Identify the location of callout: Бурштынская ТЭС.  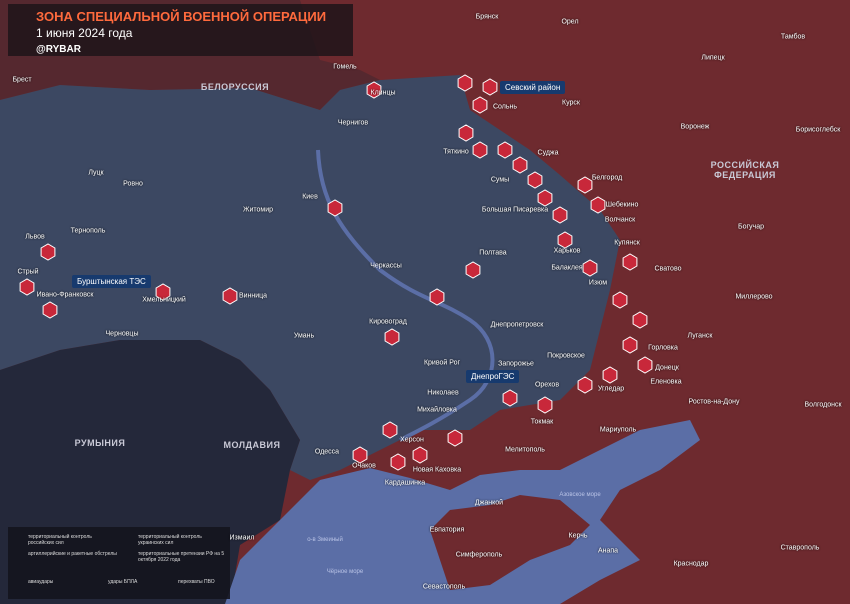
(111, 281).